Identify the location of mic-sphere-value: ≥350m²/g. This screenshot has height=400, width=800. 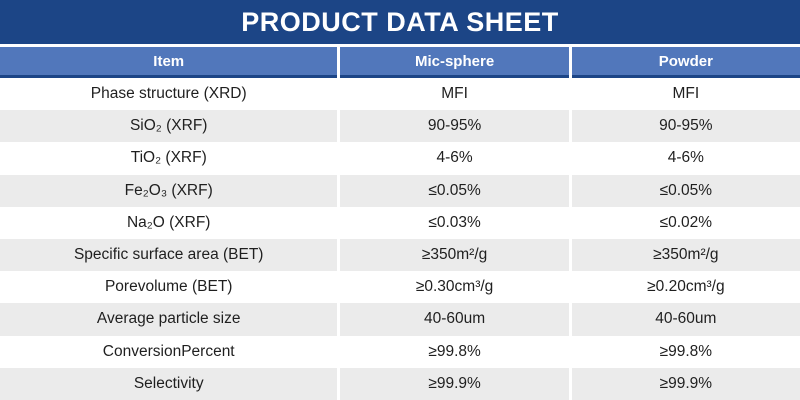
(454, 255).